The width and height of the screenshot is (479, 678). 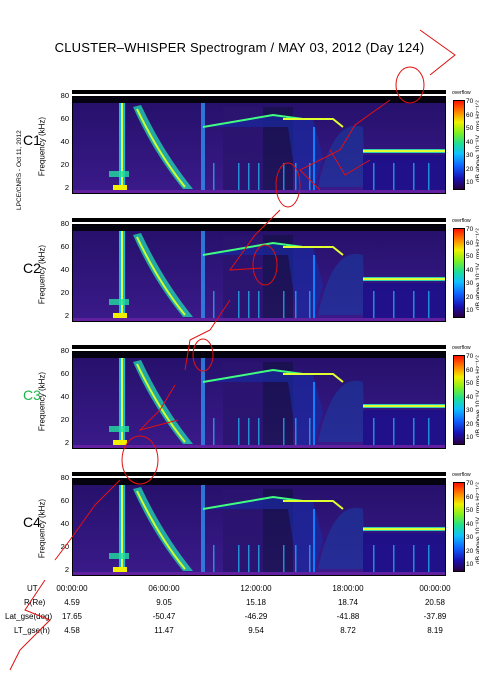 I want to click on ut-4: 00:00:00, so click(x=435, y=588).